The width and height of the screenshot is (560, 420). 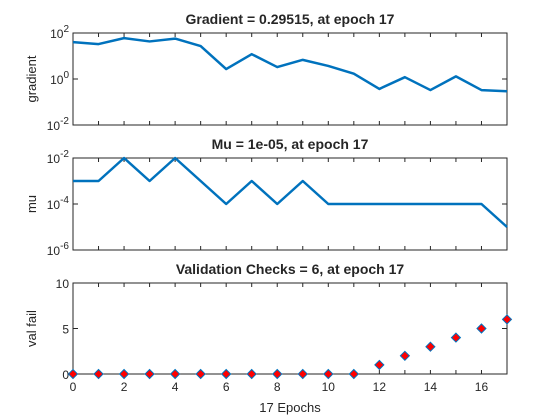 I want to click on y-tick-label: 0, so click(x=65, y=375).